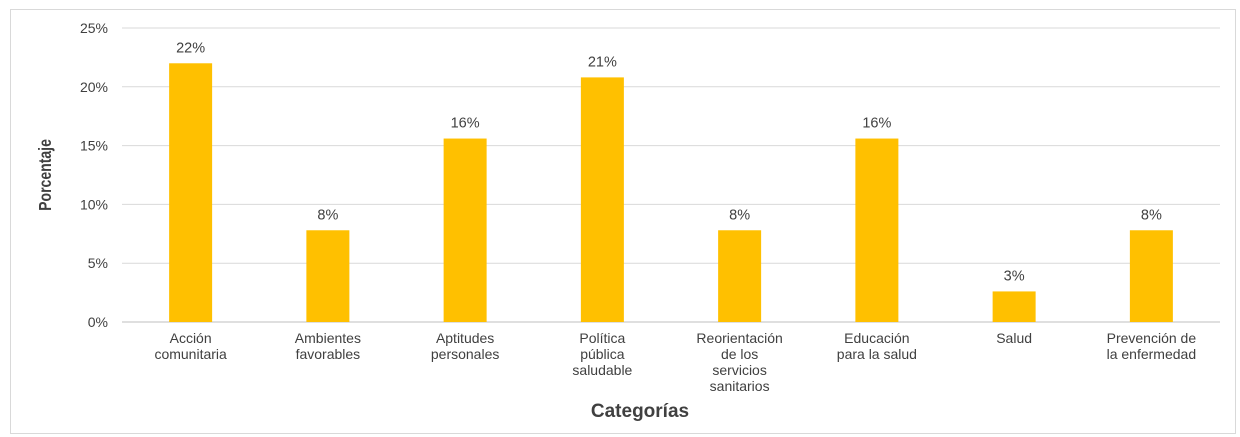  What do you see at coordinates (190, 346) in the screenshot?
I see `category-label: Acción comunitaria` at bounding box center [190, 346].